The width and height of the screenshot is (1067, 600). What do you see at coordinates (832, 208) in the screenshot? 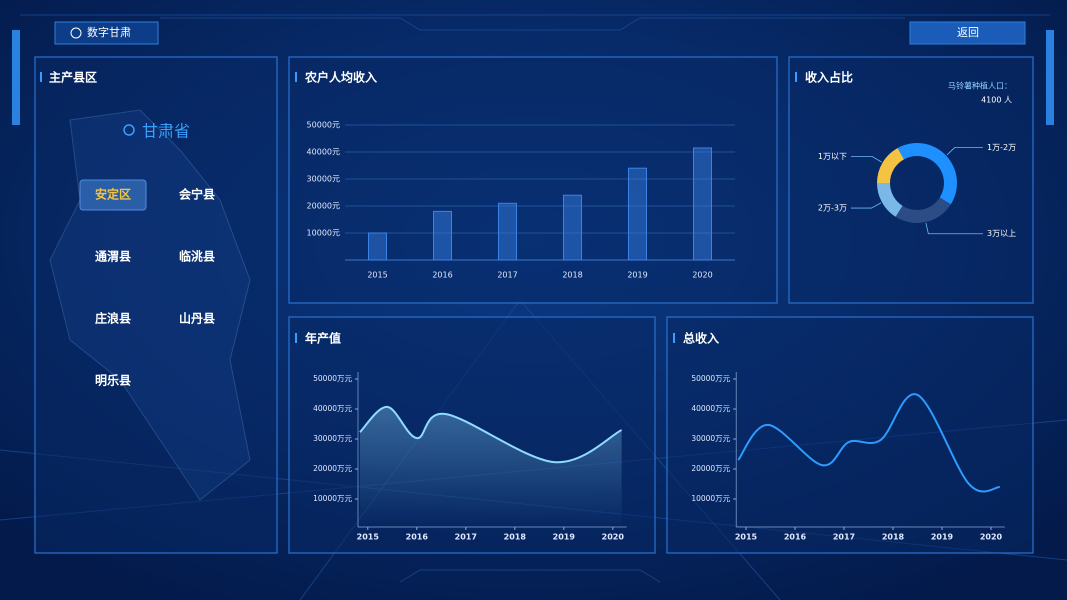
I see `legend-label: 2万-3万` at bounding box center [832, 208].